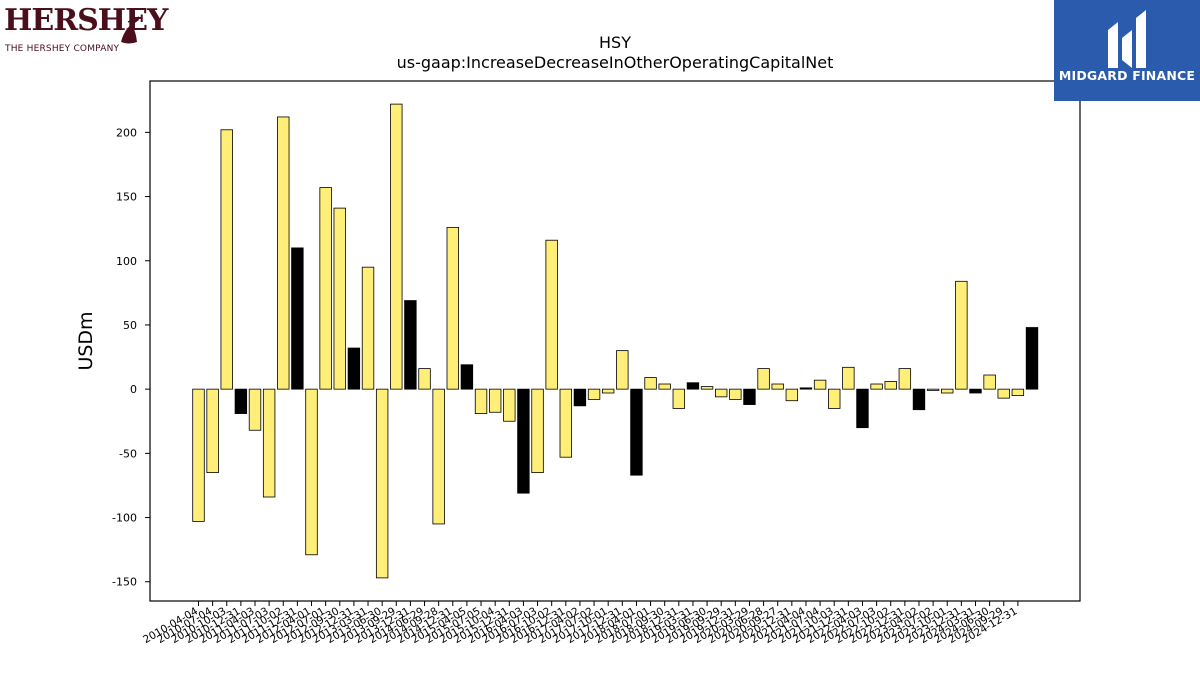  What do you see at coordinates (615, 42) in the screenshot?
I see `chart-title: HSY` at bounding box center [615, 42].